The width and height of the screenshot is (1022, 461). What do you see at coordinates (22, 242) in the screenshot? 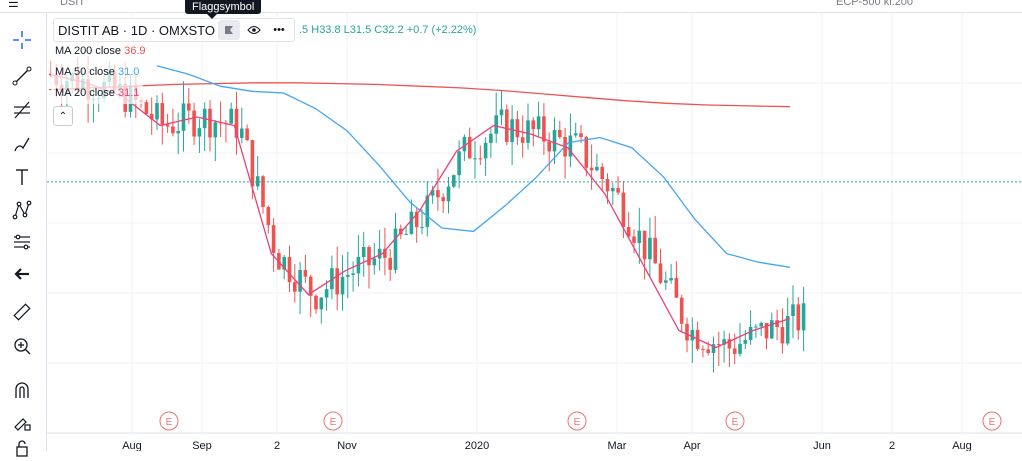
I see `prediction-icon` at bounding box center [22, 242].